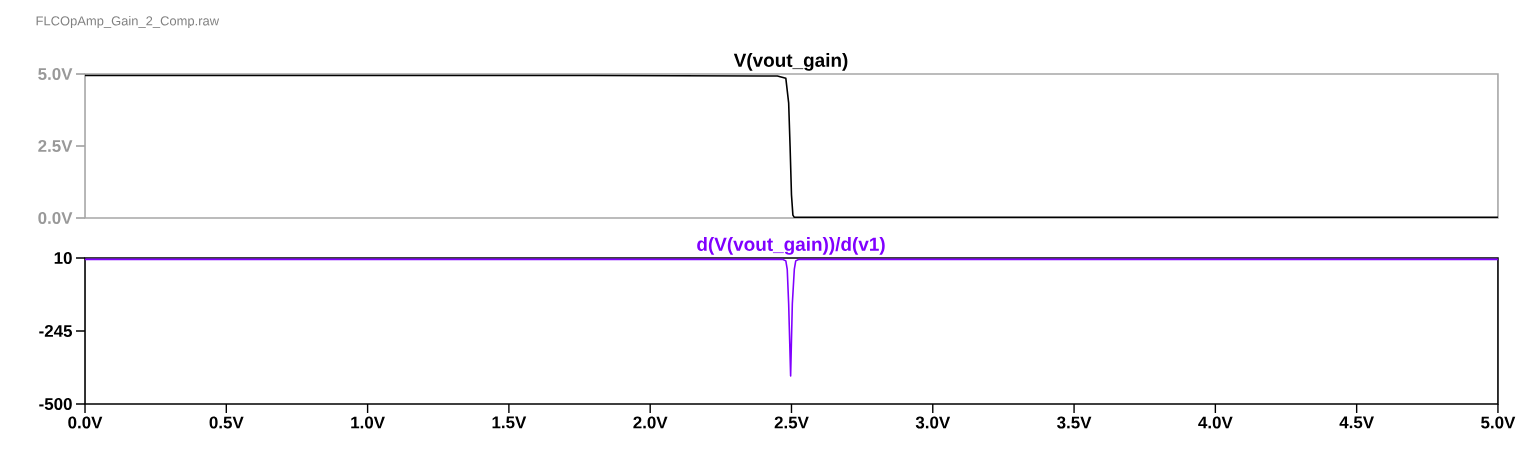 The image size is (1534, 464). Describe the element at coordinates (1074, 422) in the screenshot. I see `x-tick-label: 3.5V` at that location.